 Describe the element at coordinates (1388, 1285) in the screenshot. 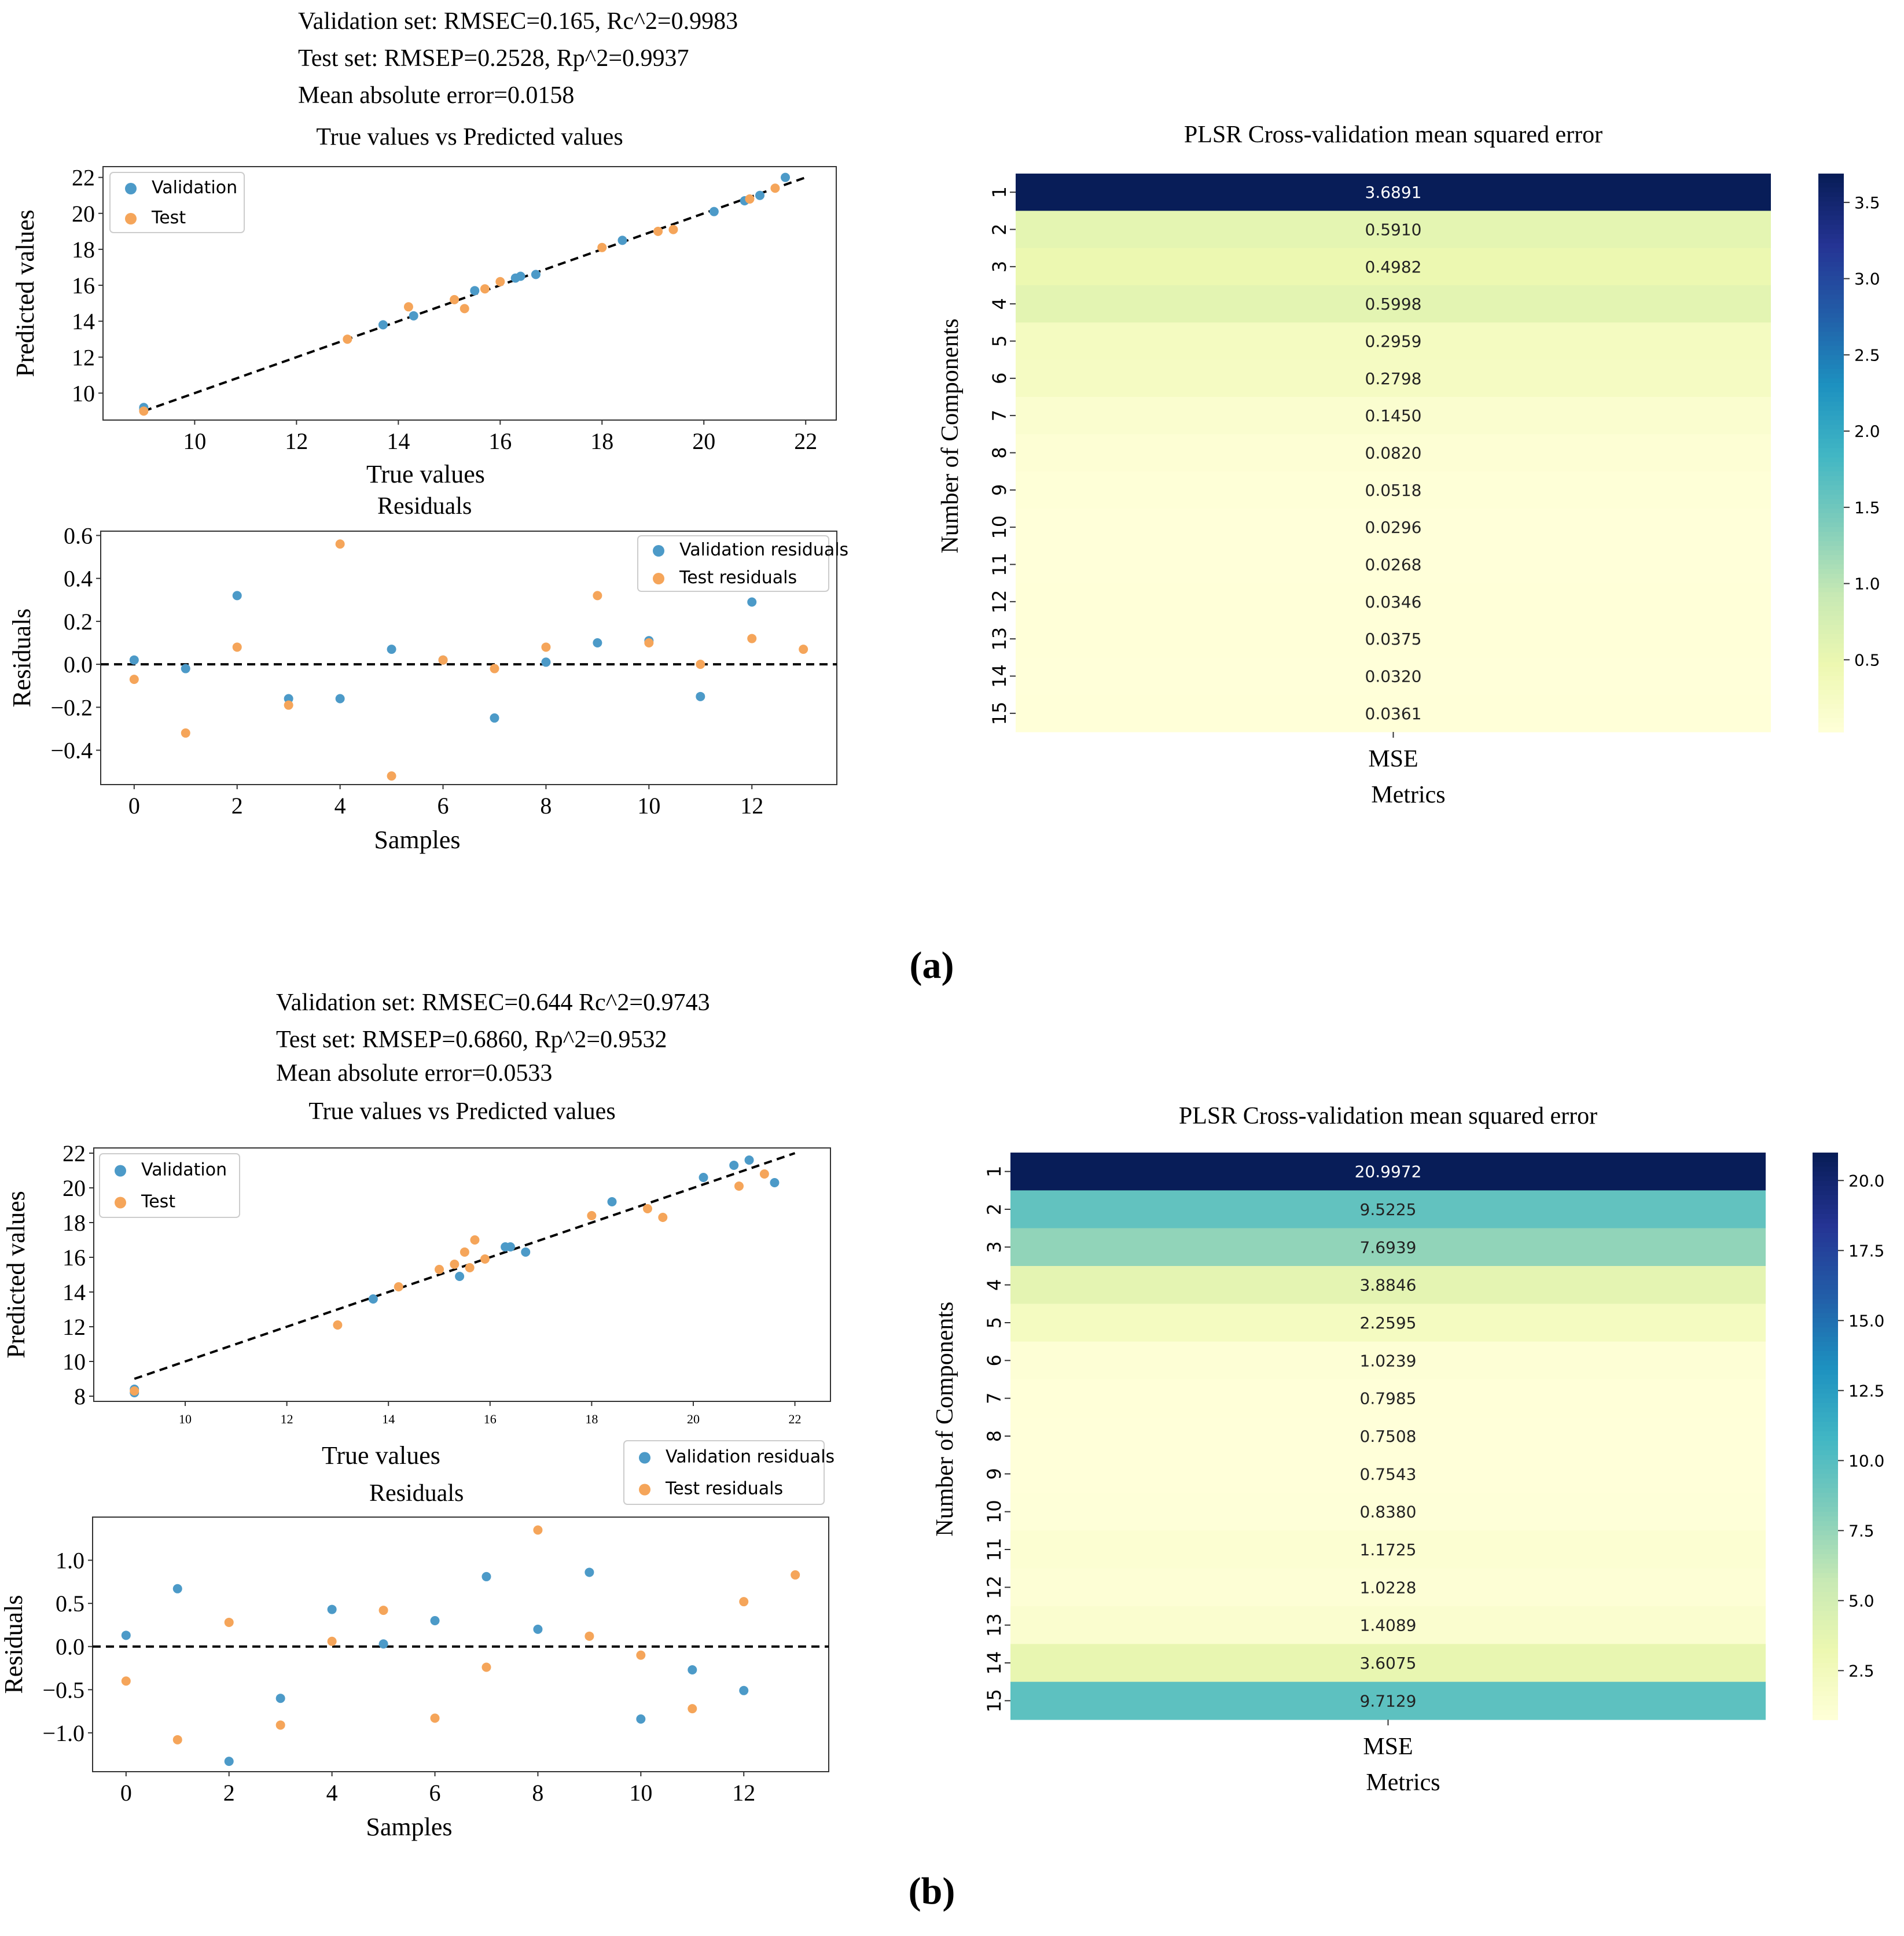

I see `heatmap-cell-label: 3.8846` at that location.